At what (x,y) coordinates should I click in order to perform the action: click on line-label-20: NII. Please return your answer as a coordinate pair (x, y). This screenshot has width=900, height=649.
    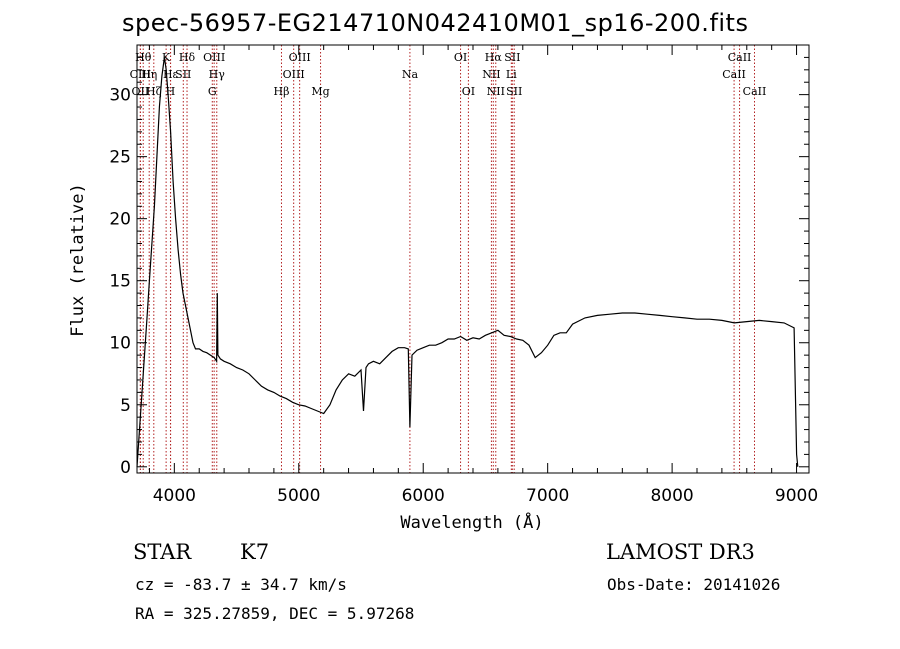
    Looking at the image, I should click on (491, 74).